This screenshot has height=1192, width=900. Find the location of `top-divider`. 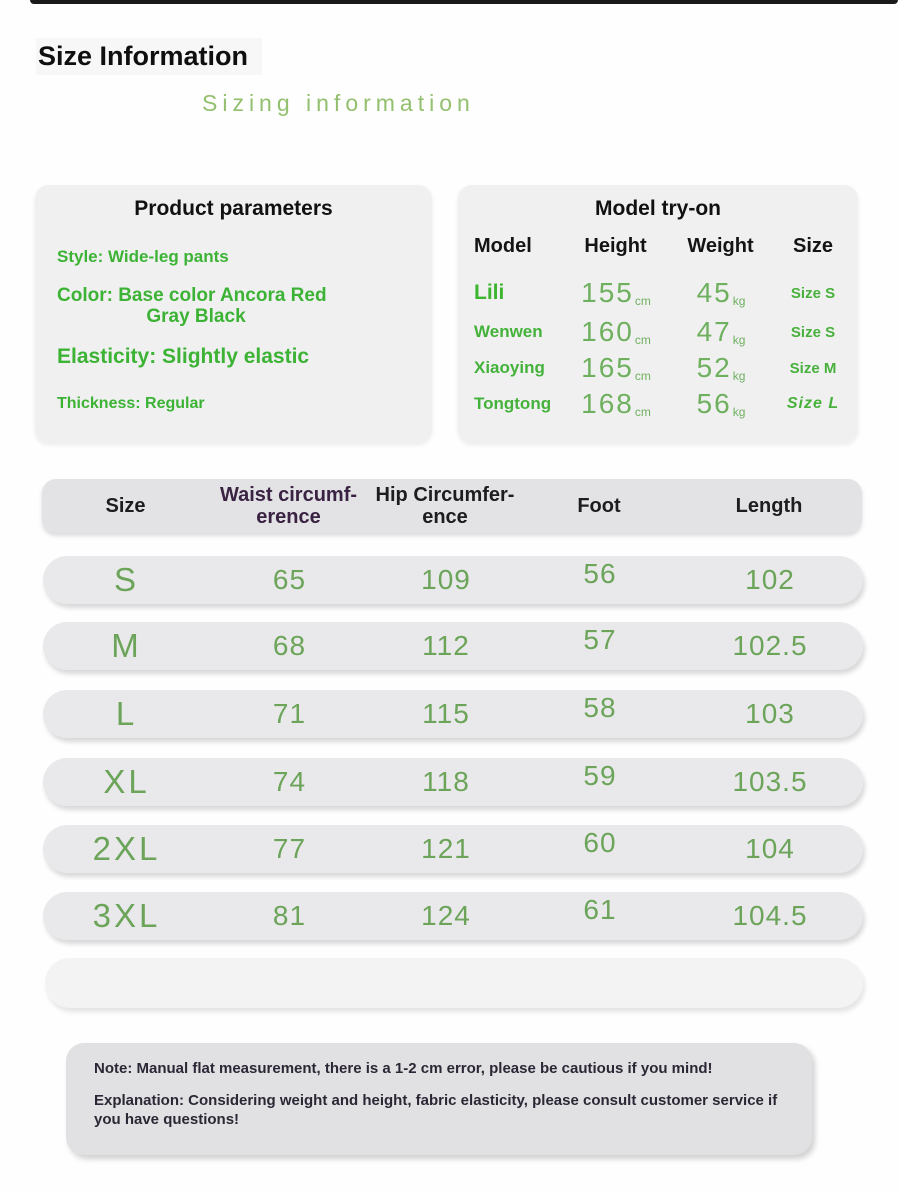

top-divider is located at coordinates (464, 2).